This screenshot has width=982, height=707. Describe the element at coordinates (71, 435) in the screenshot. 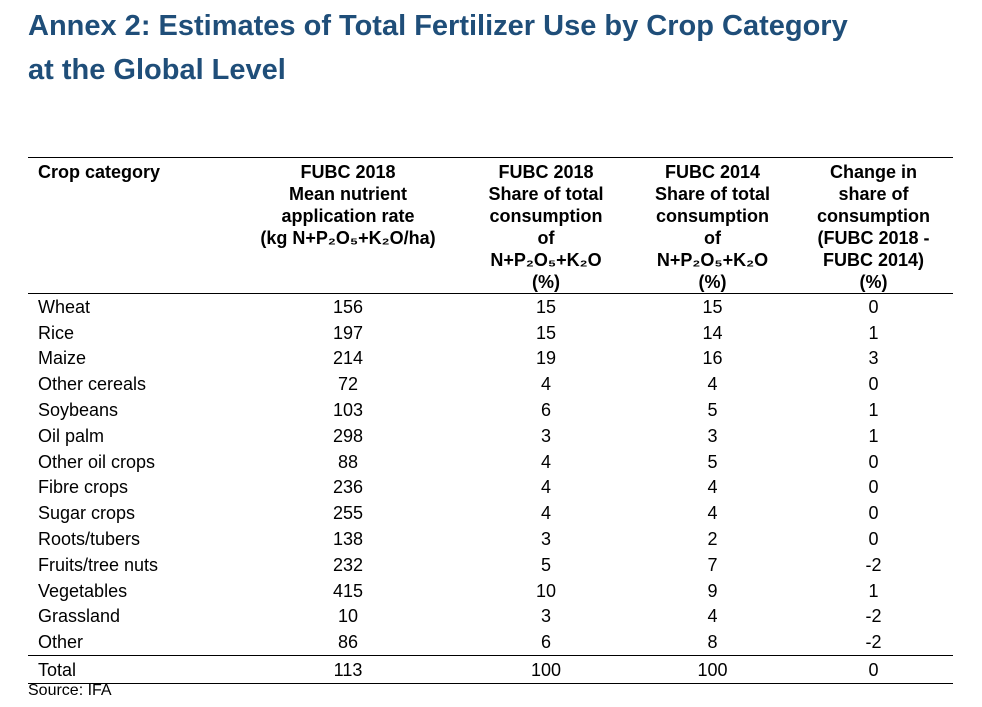

I see `cell-crop: Oil palm` at that location.